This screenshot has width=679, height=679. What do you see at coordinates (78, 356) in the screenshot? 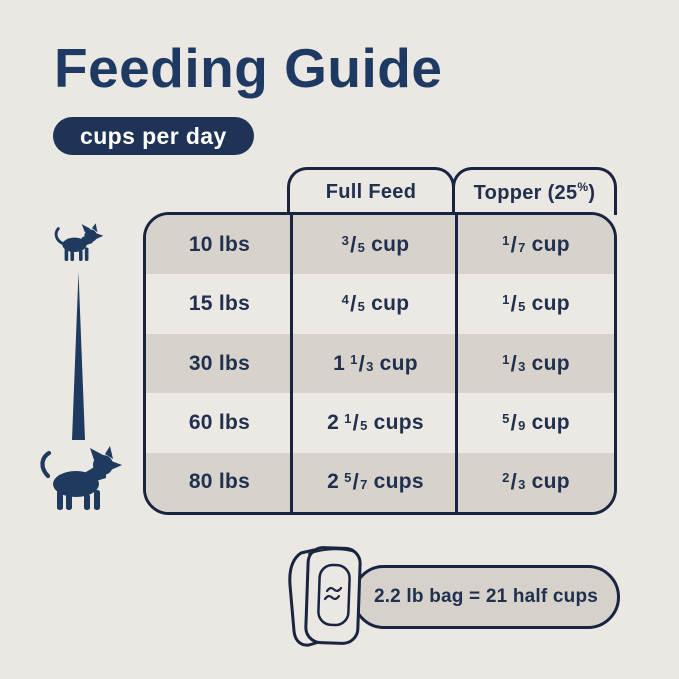
I see `size-increase-wedge` at bounding box center [78, 356].